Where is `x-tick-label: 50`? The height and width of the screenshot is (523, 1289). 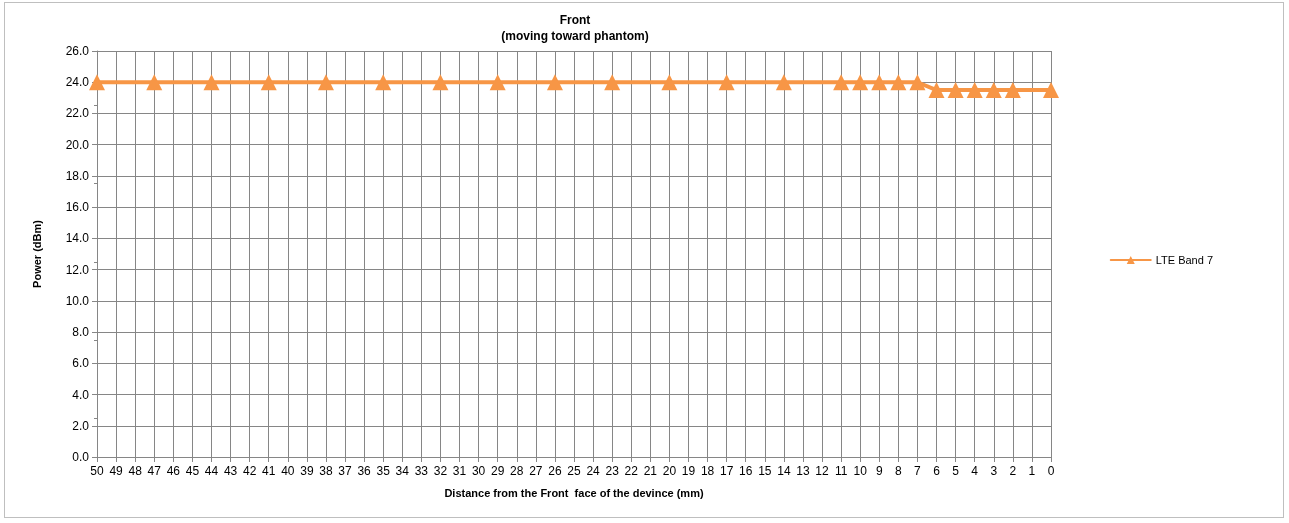
x-tick-label: 50 is located at coordinates (97, 471).